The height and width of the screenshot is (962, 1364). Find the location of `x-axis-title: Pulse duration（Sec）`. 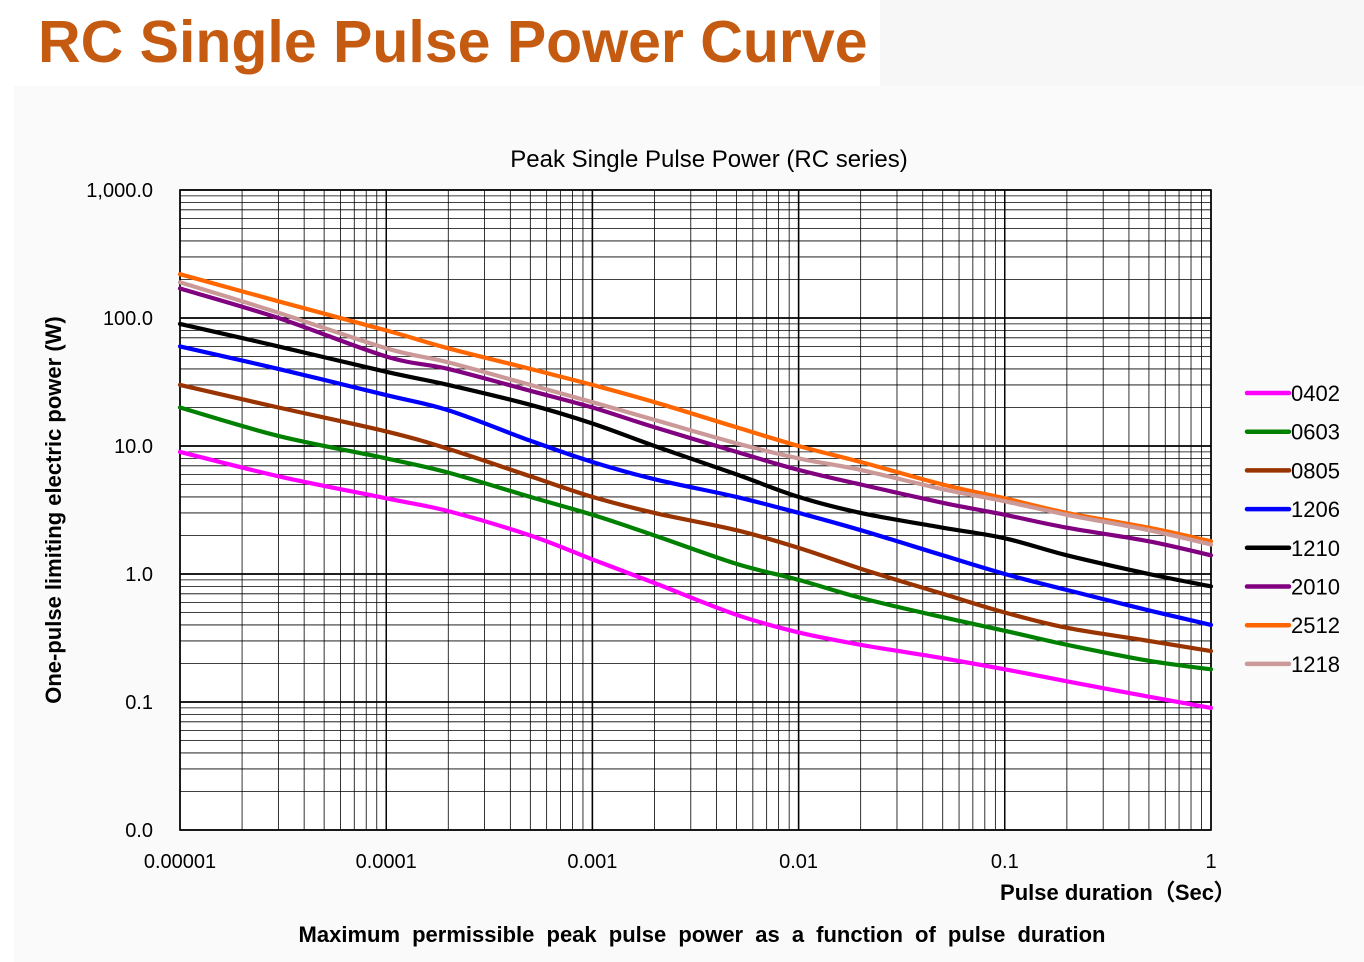

x-axis-title: Pulse duration（Sec） is located at coordinates (1118, 892).